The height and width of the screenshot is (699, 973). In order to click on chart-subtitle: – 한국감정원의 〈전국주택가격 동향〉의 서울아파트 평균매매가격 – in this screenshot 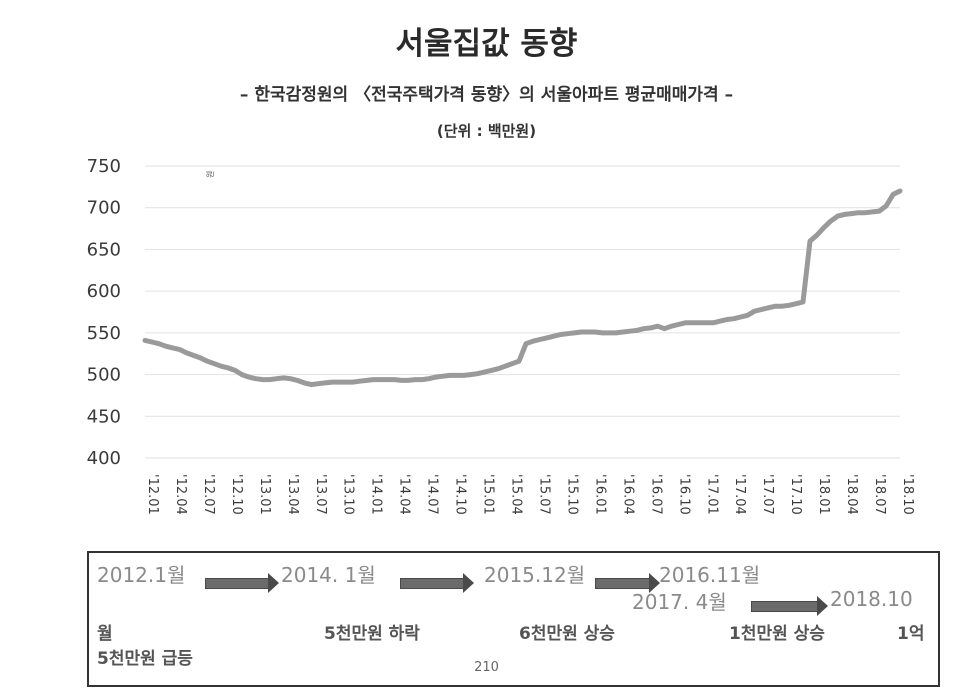, I will do `click(486, 95)`.